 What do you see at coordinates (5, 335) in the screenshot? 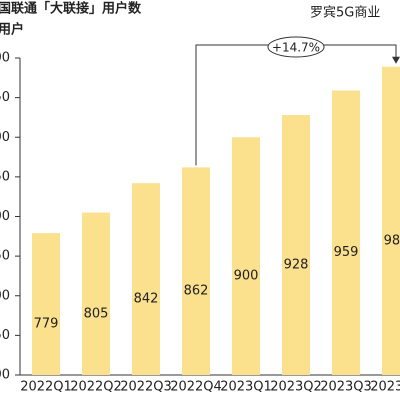
I see `y-tick-label: 650` at bounding box center [5, 335].